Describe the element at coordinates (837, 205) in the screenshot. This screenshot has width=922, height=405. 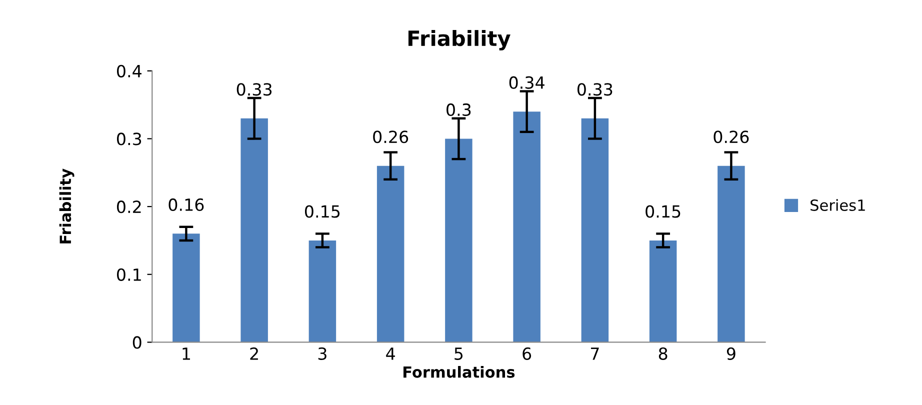
I see `legend-label: Series1` at that location.